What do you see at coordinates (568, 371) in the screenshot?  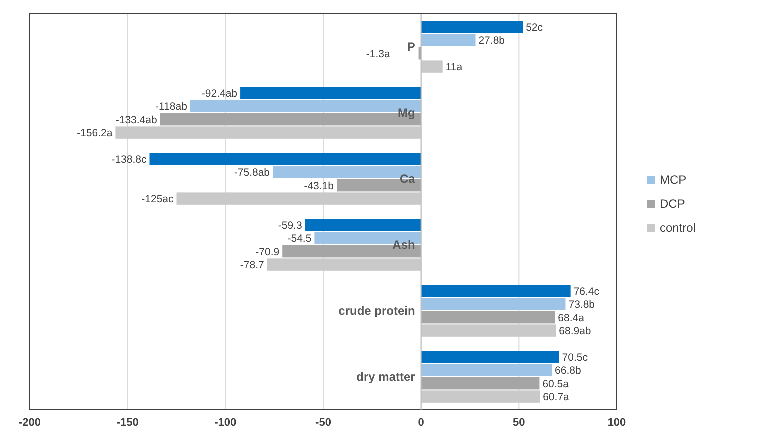 I see `data-label: 66.8b` at bounding box center [568, 371].